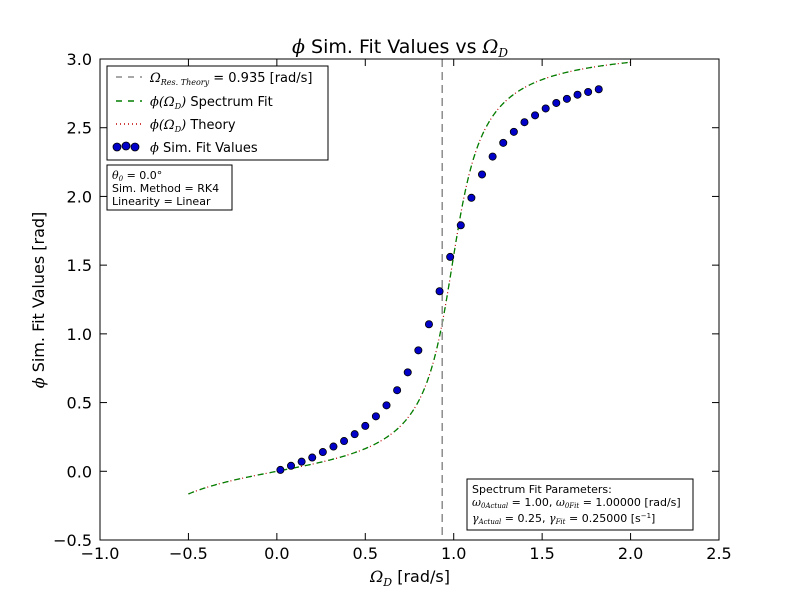 This screenshot has height=600, width=800. I want to click on legend-entry-theory: ϕ(ΩD) Theory, so click(193, 126).